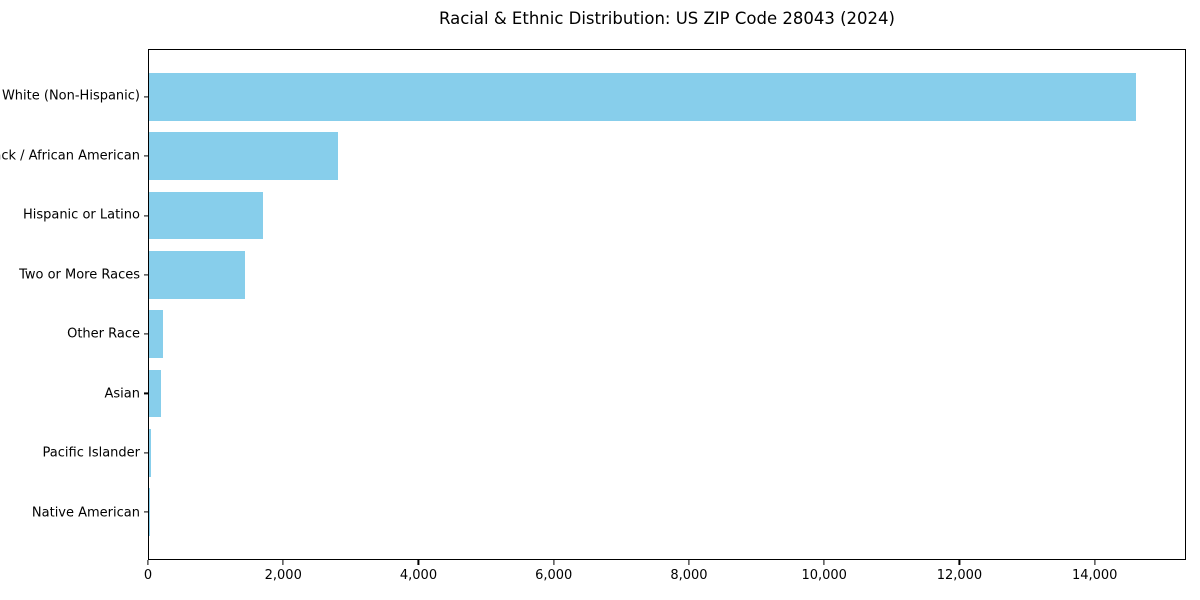 The image size is (1200, 600). Describe the element at coordinates (243, 156) in the screenshot. I see `bar-black-african-american` at that location.